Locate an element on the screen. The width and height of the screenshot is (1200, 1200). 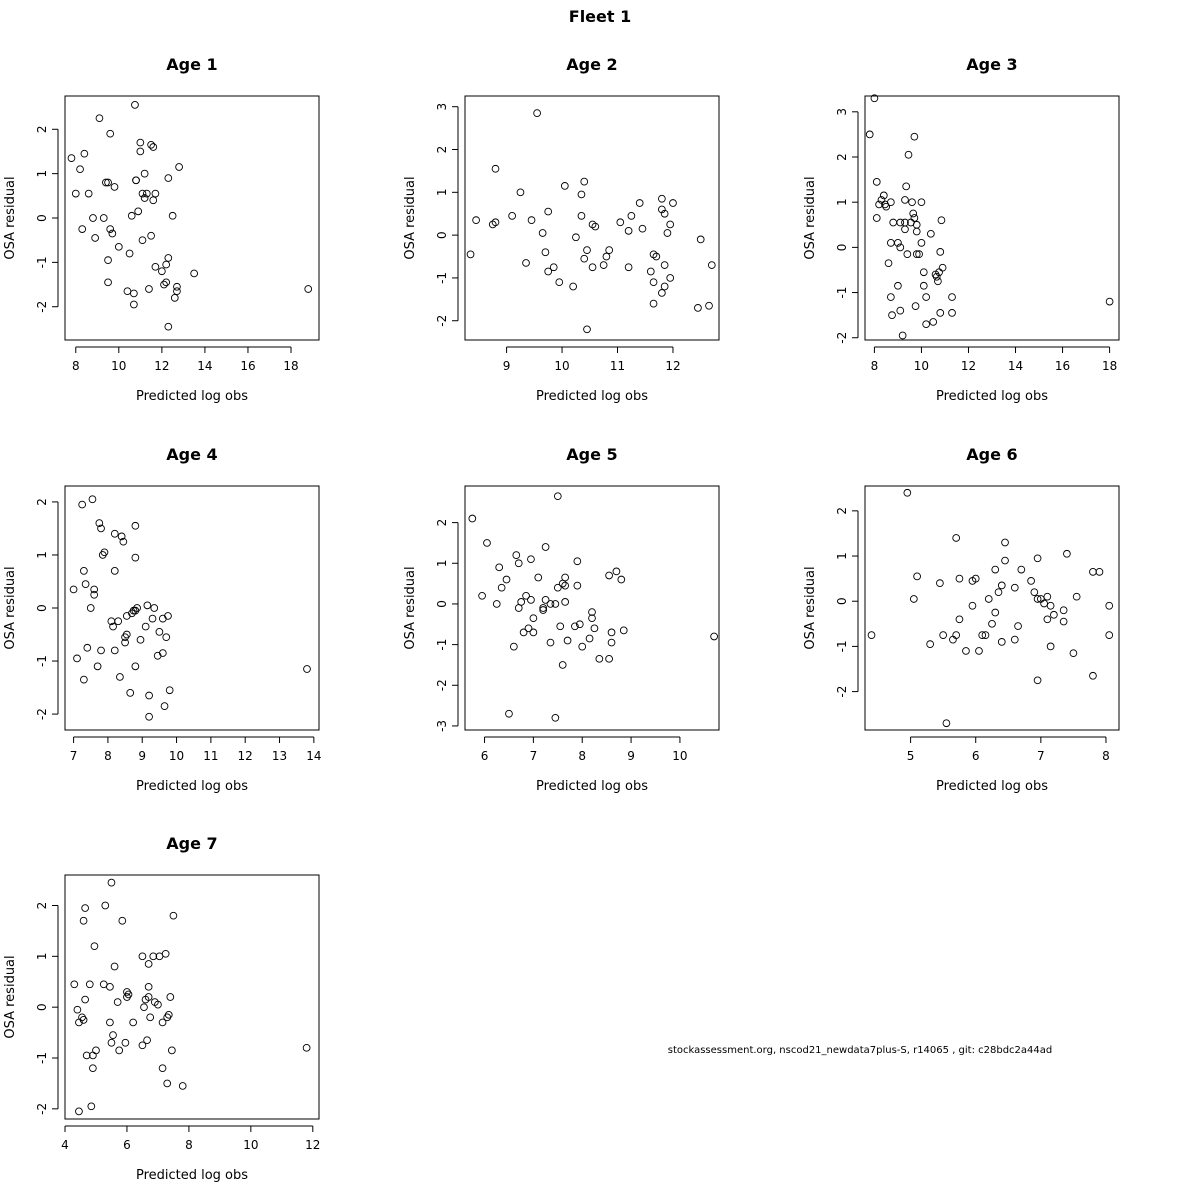
x-tick-label: 16 is located at coordinates (247, 366).